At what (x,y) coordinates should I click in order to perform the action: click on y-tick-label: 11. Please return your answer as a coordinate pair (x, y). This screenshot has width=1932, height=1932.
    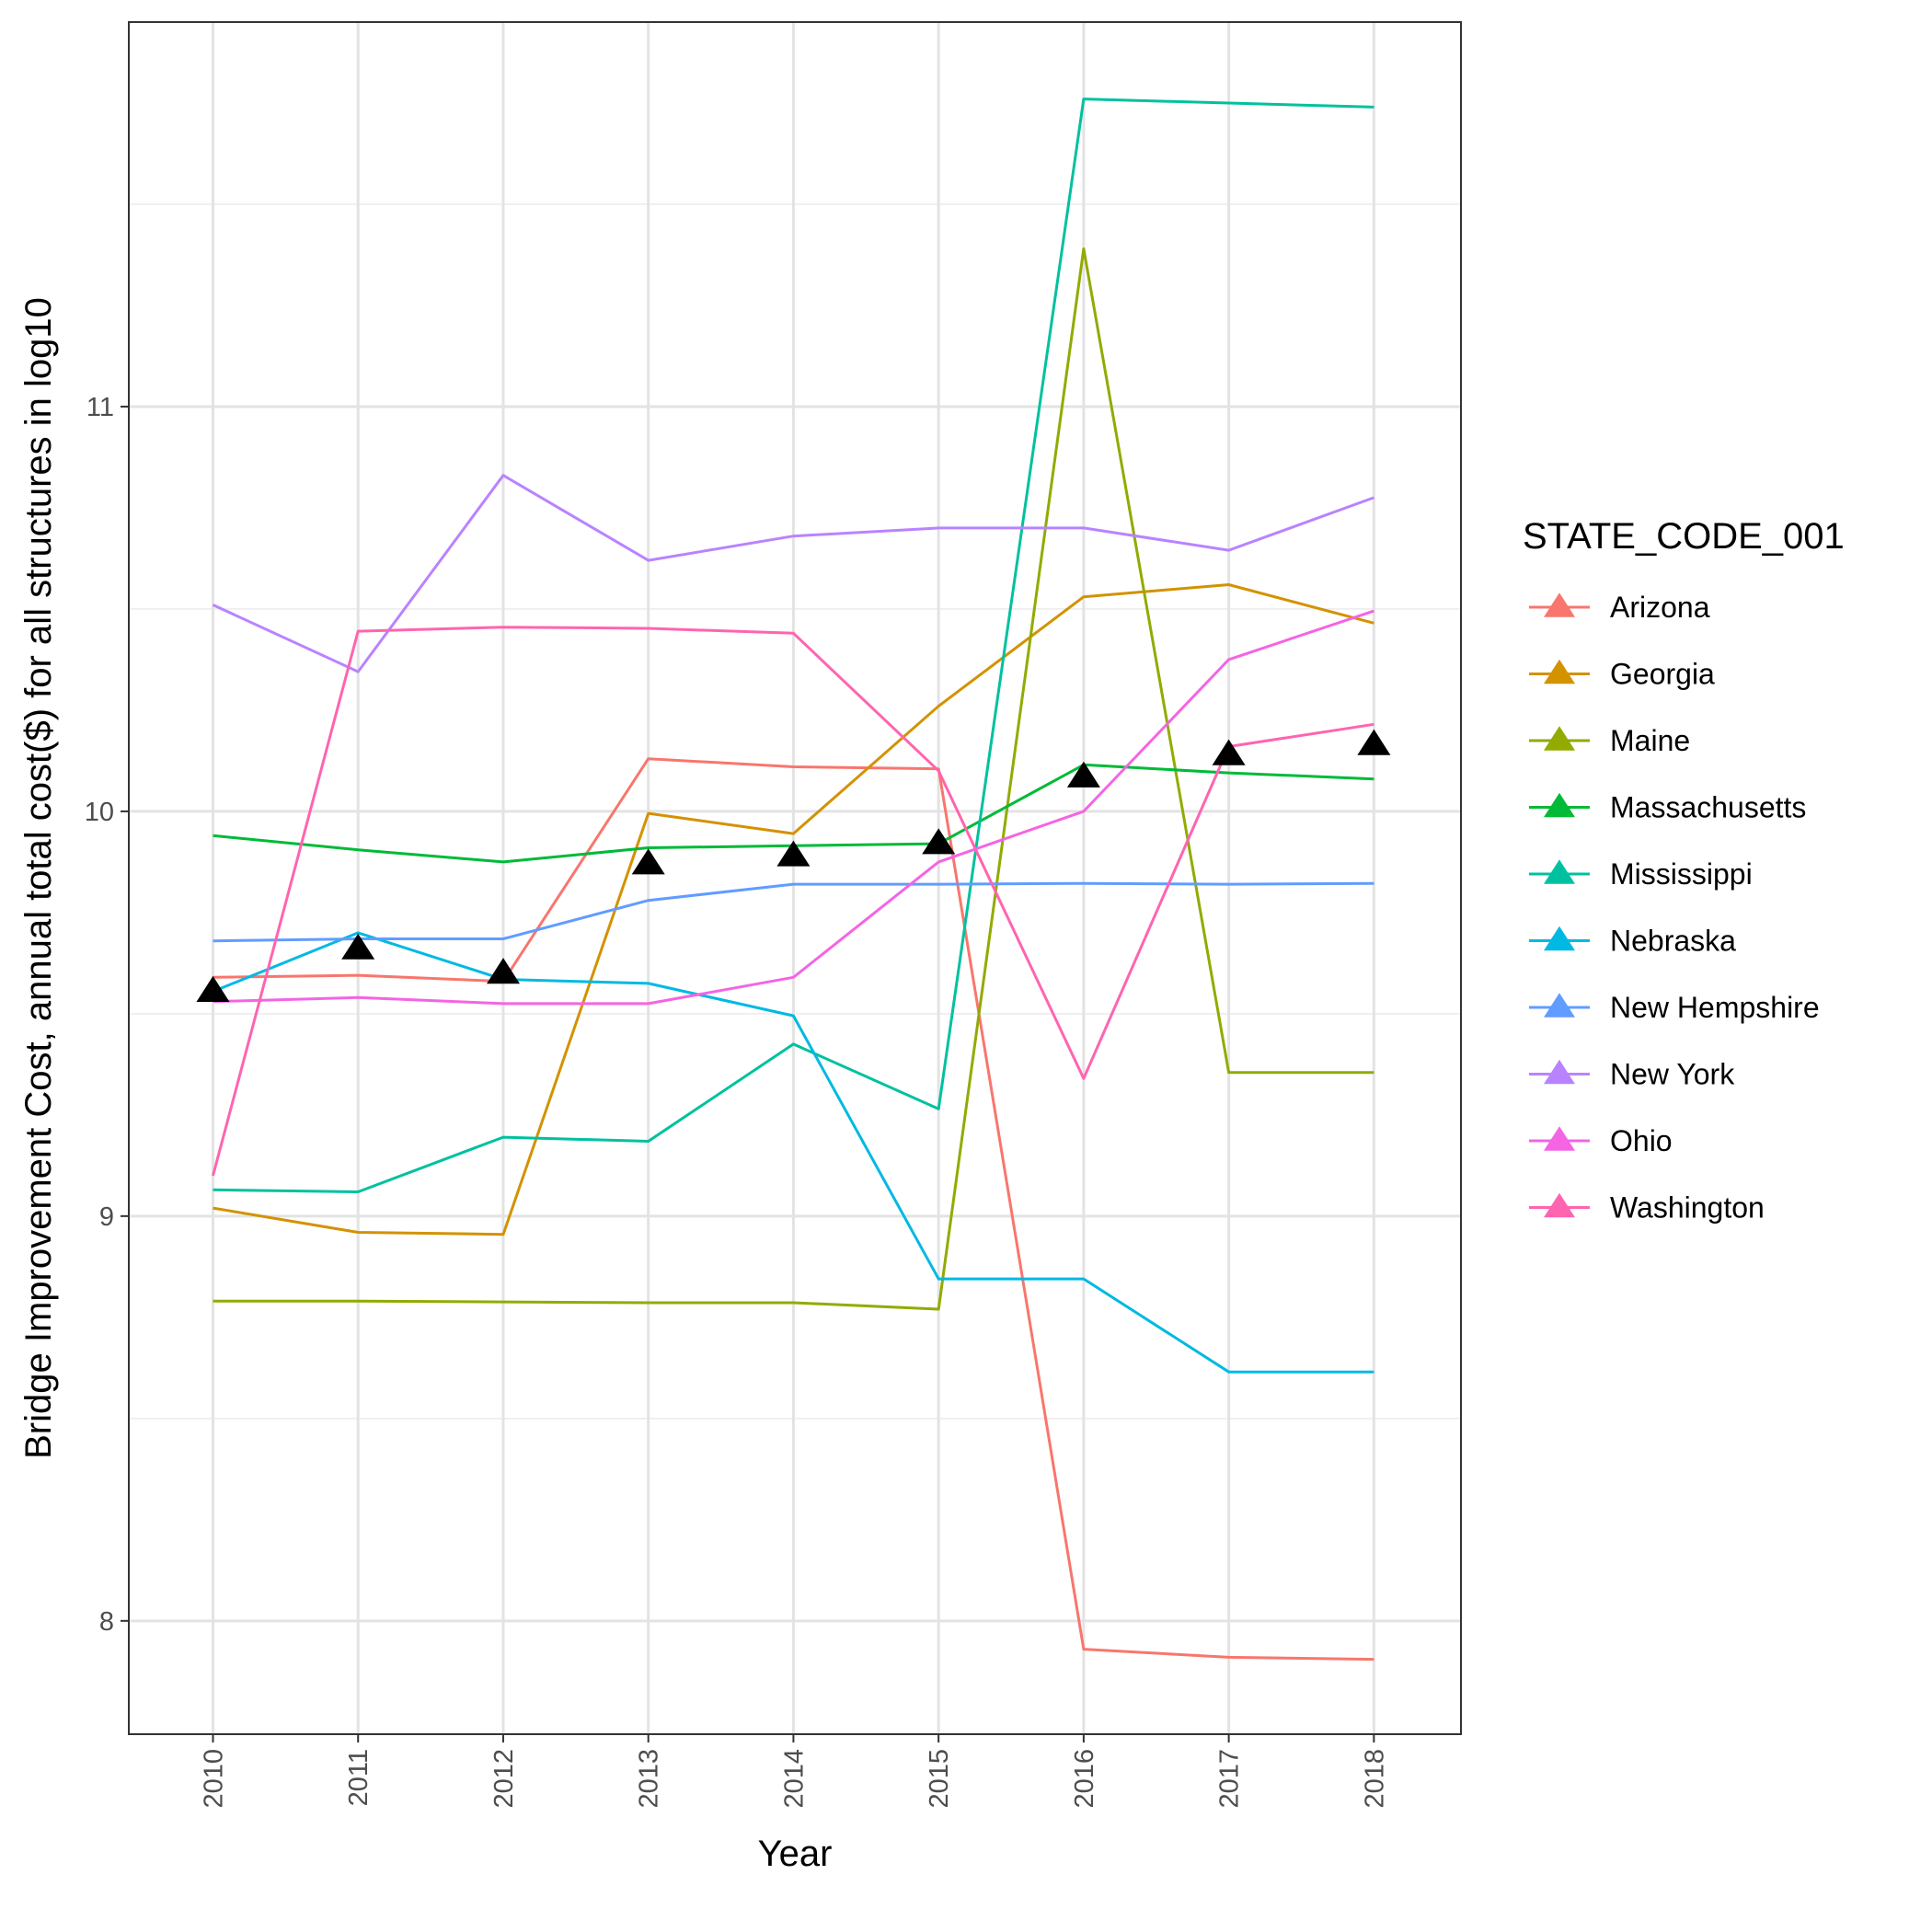
    Looking at the image, I should click on (100, 407).